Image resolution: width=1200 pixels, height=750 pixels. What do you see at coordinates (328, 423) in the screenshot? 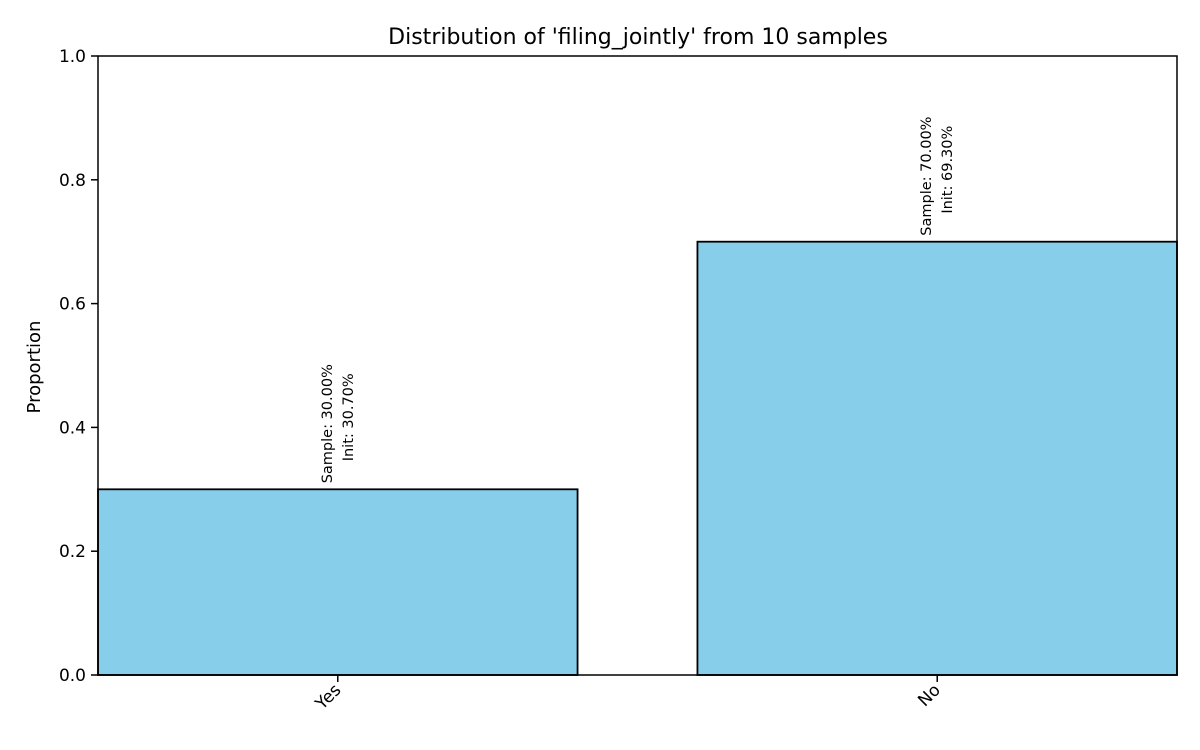
I see `bar-label-sample: Sample: 30.00%` at bounding box center [328, 423].